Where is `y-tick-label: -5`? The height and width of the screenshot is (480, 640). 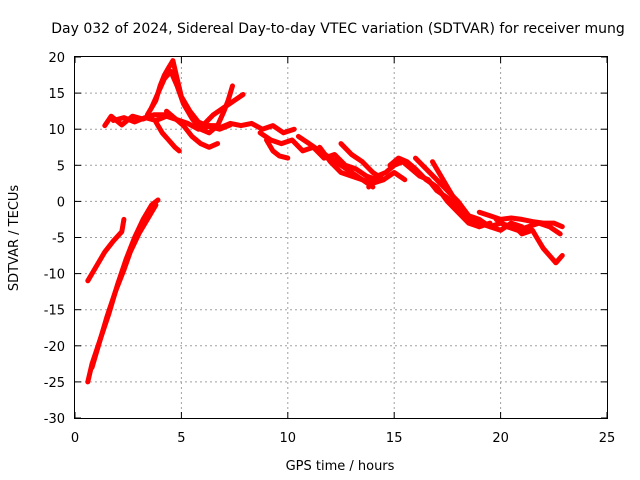 y-tick-label: -5 is located at coordinates (58, 239).